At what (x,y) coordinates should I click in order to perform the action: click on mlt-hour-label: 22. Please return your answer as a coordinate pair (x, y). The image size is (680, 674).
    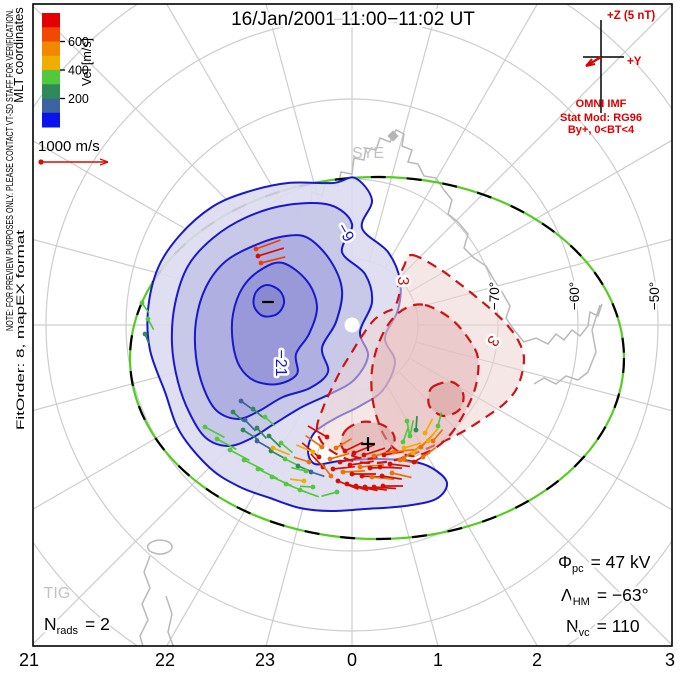
    Looking at the image, I should click on (165, 660).